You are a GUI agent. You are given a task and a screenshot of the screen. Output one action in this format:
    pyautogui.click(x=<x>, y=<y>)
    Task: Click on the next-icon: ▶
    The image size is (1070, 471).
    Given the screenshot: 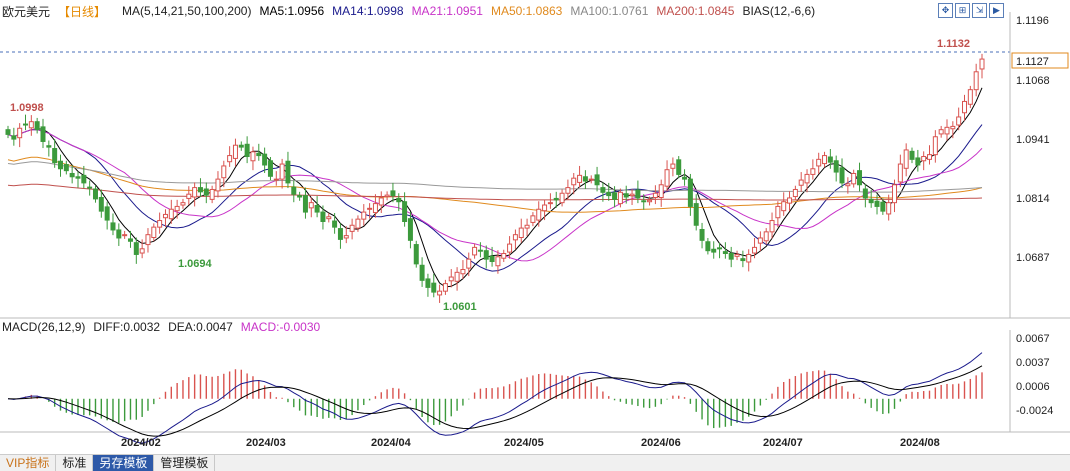 What is the action you would take?
    pyautogui.click(x=996, y=10)
    